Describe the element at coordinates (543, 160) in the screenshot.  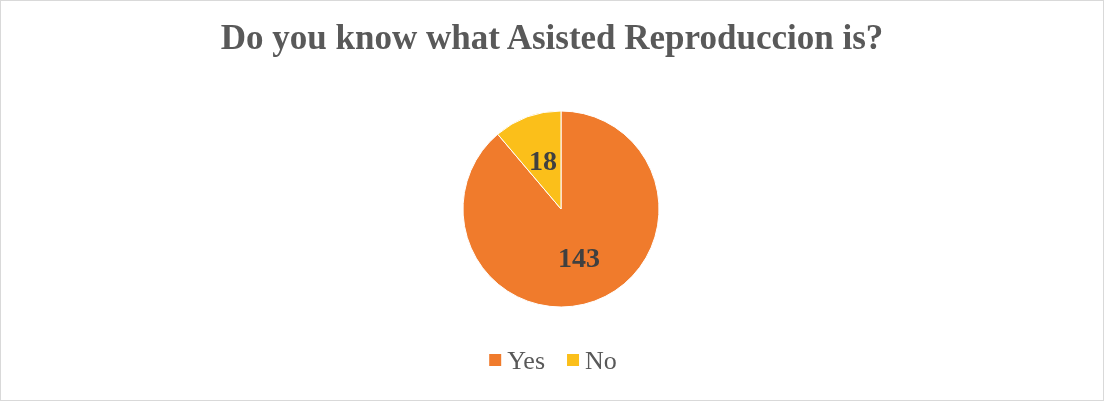
I see `data-label: 18` at that location.